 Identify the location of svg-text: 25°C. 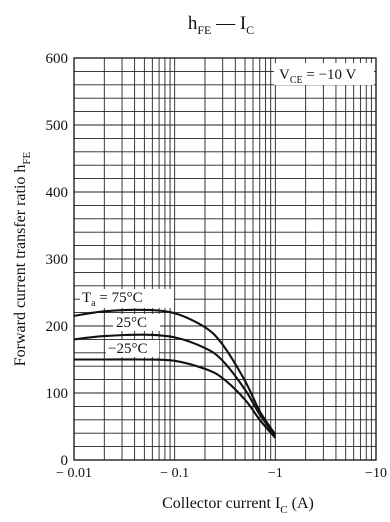
(131, 323).